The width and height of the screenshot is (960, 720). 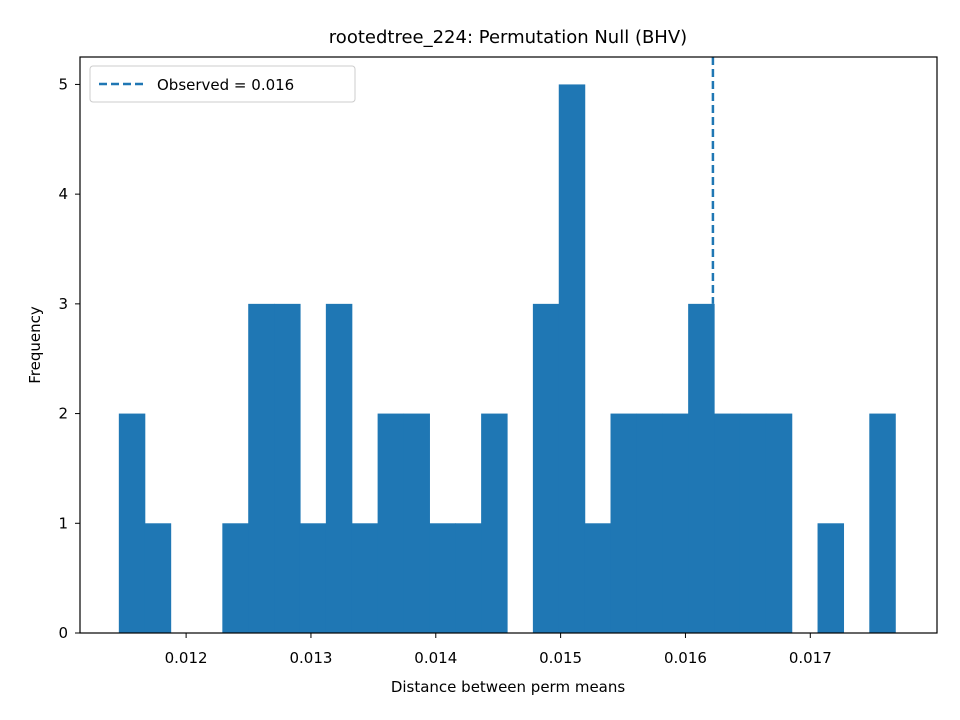 What do you see at coordinates (225, 85) in the screenshot?
I see `legend-label: Observed = 0.016` at bounding box center [225, 85].